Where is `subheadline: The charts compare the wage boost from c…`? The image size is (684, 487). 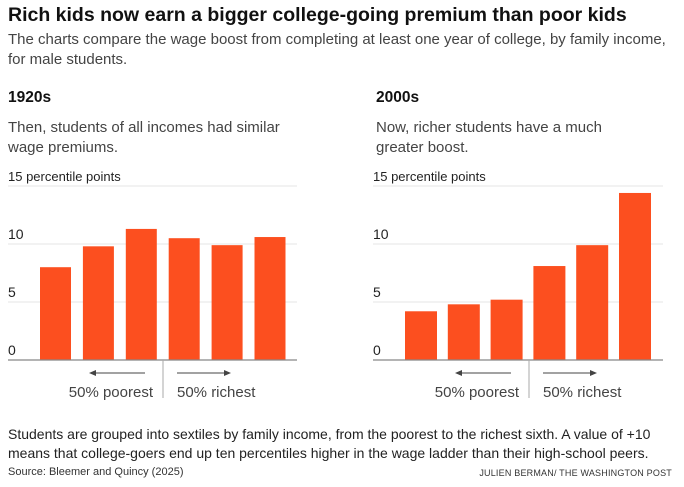
subheadline: The charts compare the wage boost from c… is located at coordinates (337, 49).